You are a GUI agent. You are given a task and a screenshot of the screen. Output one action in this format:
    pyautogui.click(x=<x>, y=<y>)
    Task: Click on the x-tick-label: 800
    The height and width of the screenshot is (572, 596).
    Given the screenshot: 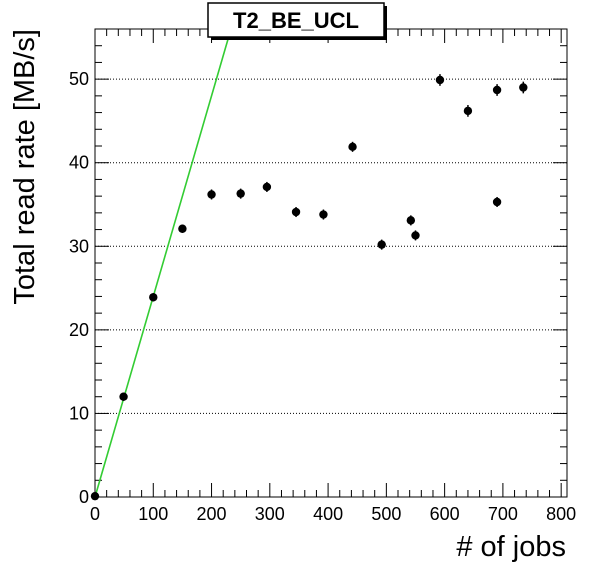 What is the action you would take?
    pyautogui.click(x=561, y=514)
    